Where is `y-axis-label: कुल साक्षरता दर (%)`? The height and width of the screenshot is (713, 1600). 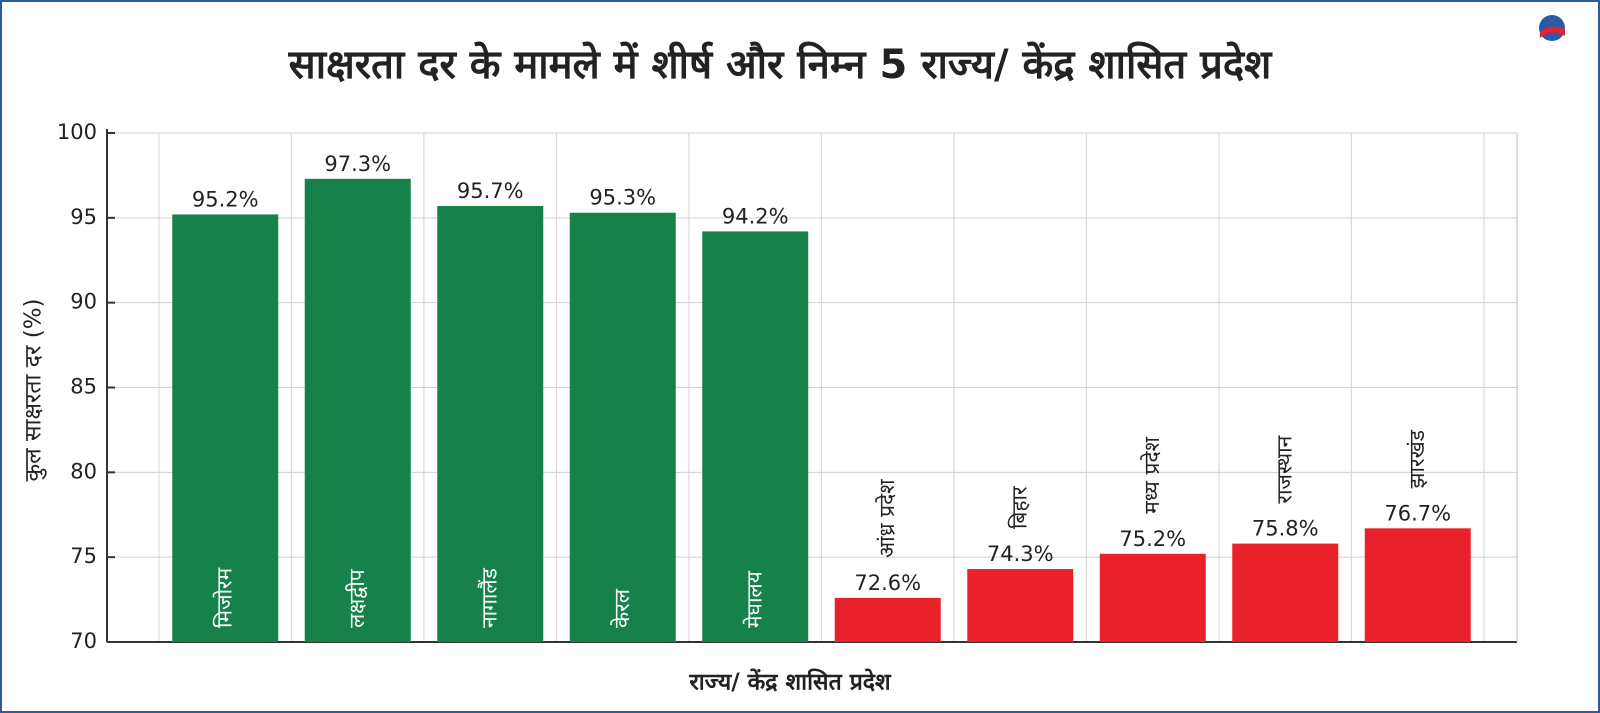
y-axis-label: कुल साक्षरता दर (%) is located at coordinates (34, 389).